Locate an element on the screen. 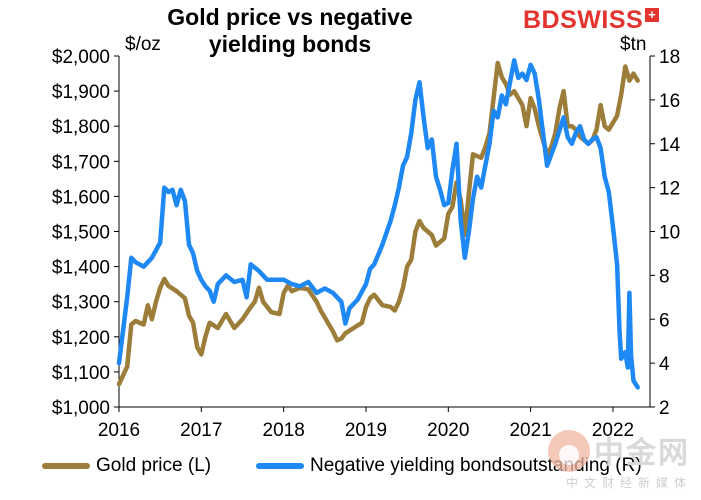  x-axis-tick-label: 2021 is located at coordinates (530, 430).